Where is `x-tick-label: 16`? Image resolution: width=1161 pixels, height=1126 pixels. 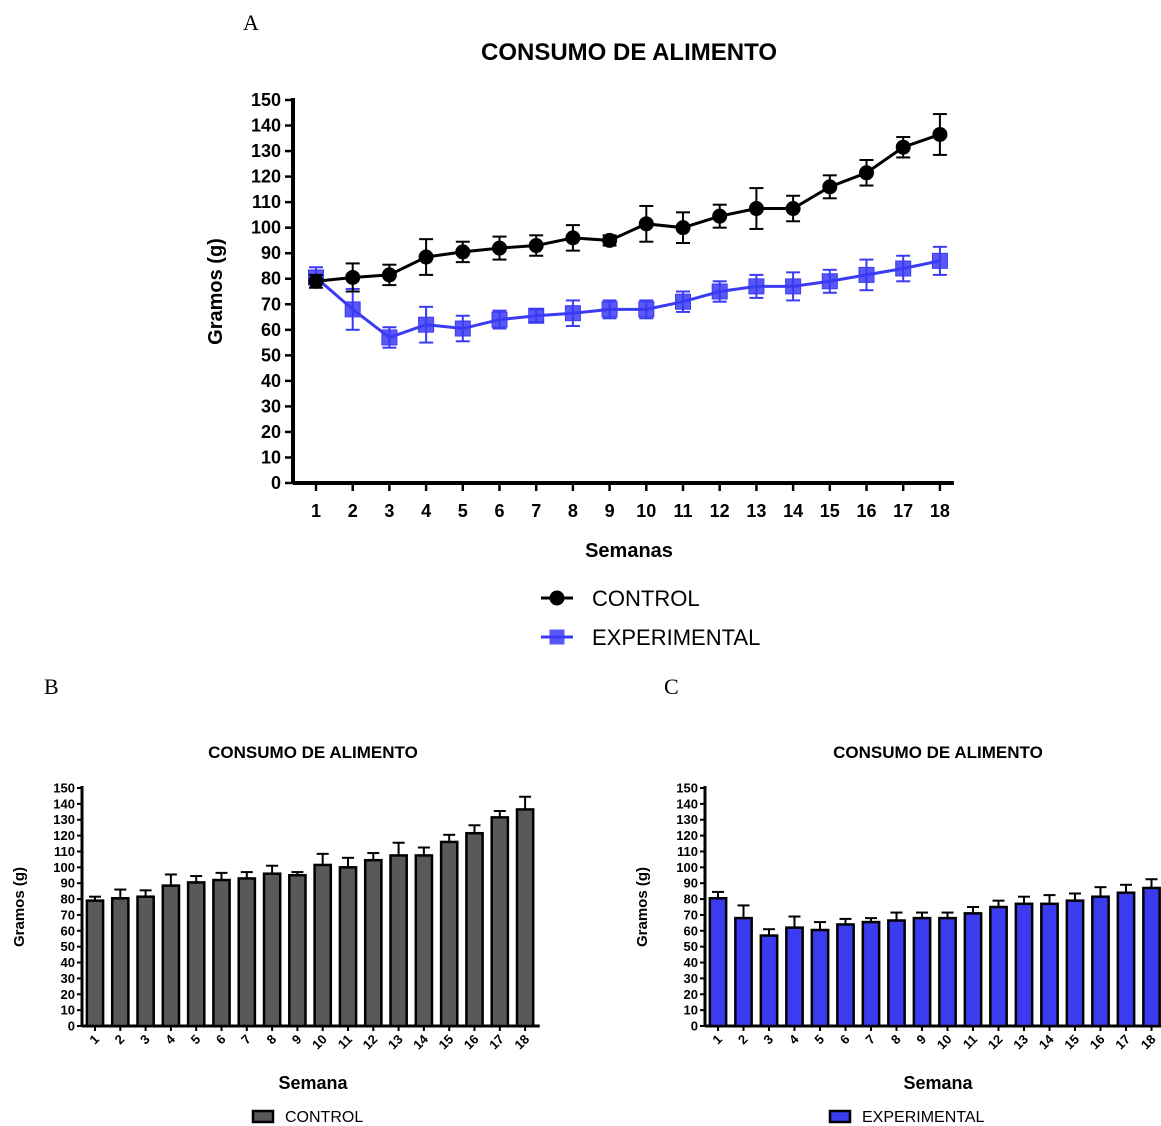 x-tick-label: 16 is located at coordinates (471, 1042).